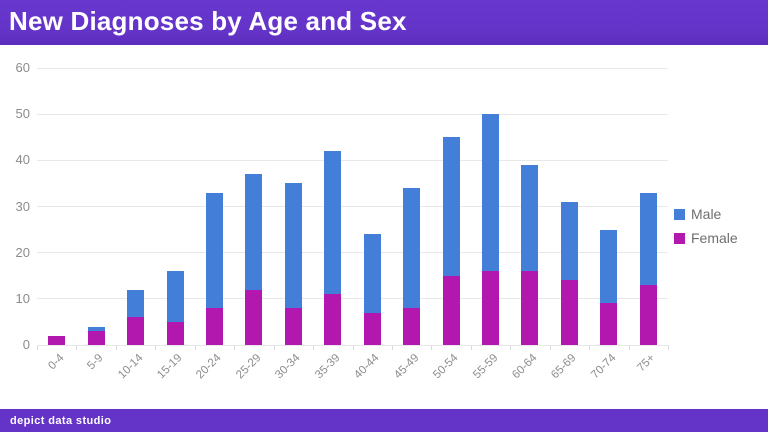  Describe the element at coordinates (26, 344) in the screenshot. I see `y-axis-tick-label: 0` at that location.